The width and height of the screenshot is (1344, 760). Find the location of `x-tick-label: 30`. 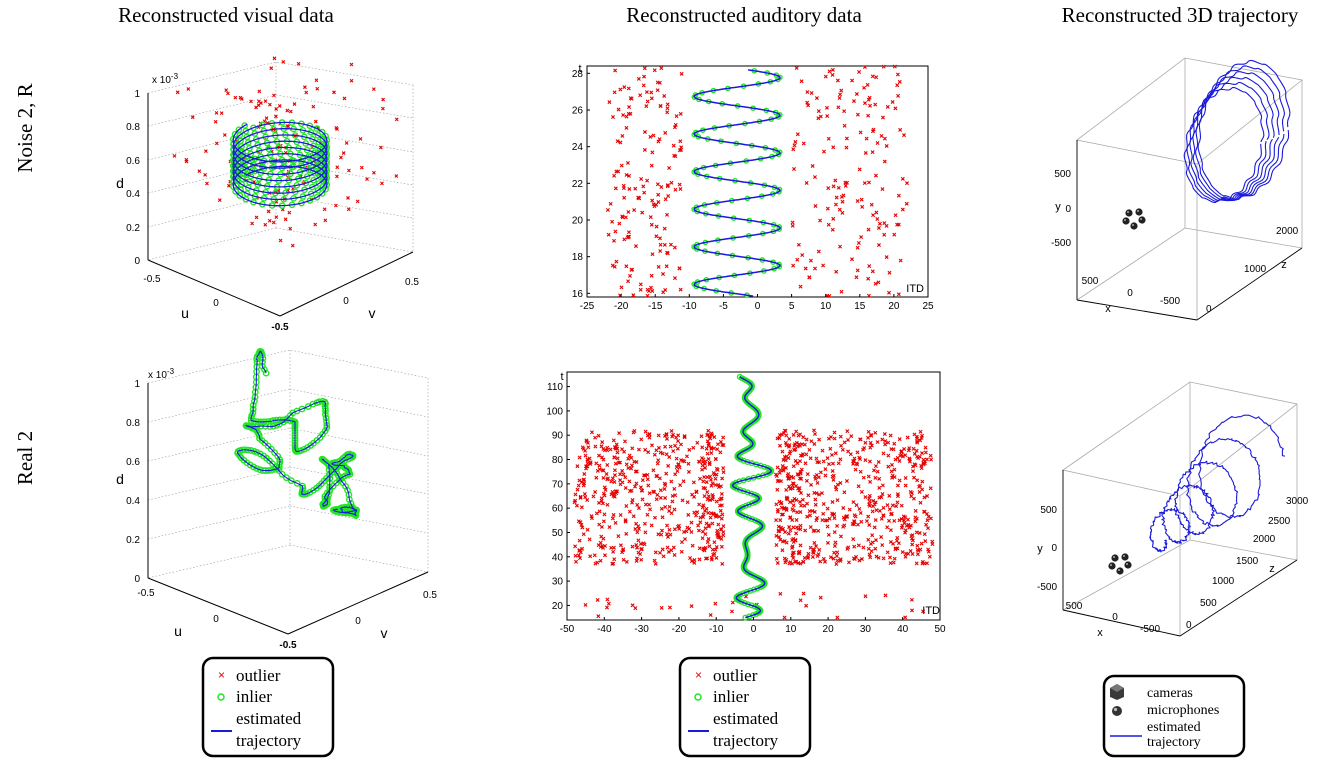

x-tick-label: 30 is located at coordinates (866, 629).